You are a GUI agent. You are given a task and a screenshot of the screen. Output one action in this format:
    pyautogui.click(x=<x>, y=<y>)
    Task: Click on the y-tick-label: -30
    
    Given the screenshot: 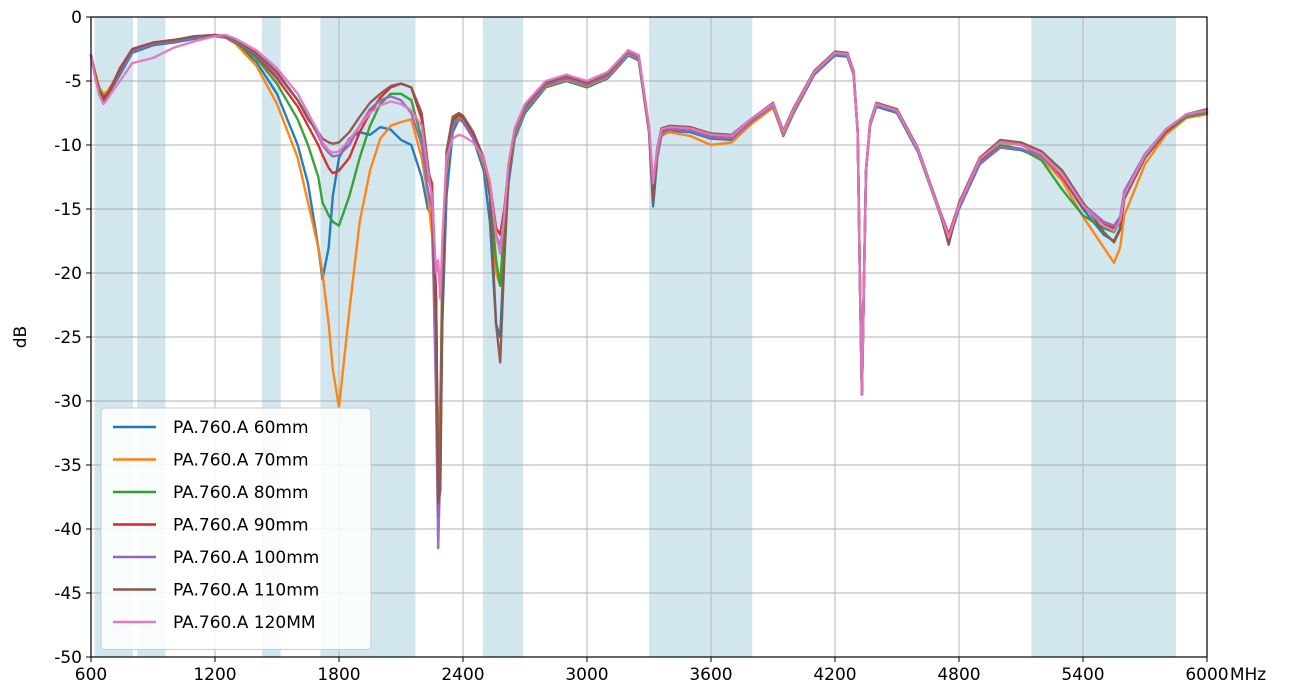 What is the action you would take?
    pyautogui.click(x=68, y=402)
    